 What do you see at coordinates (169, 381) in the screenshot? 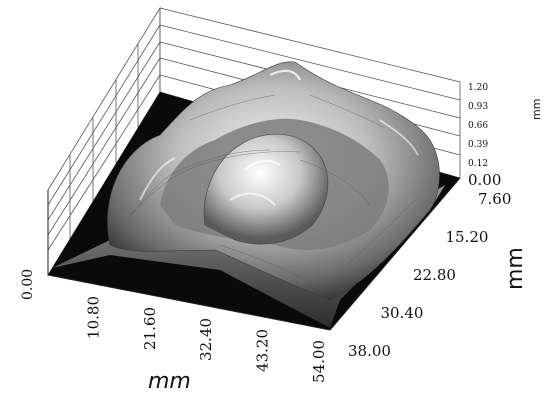
I see `x-axis-label: mm` at bounding box center [169, 381].